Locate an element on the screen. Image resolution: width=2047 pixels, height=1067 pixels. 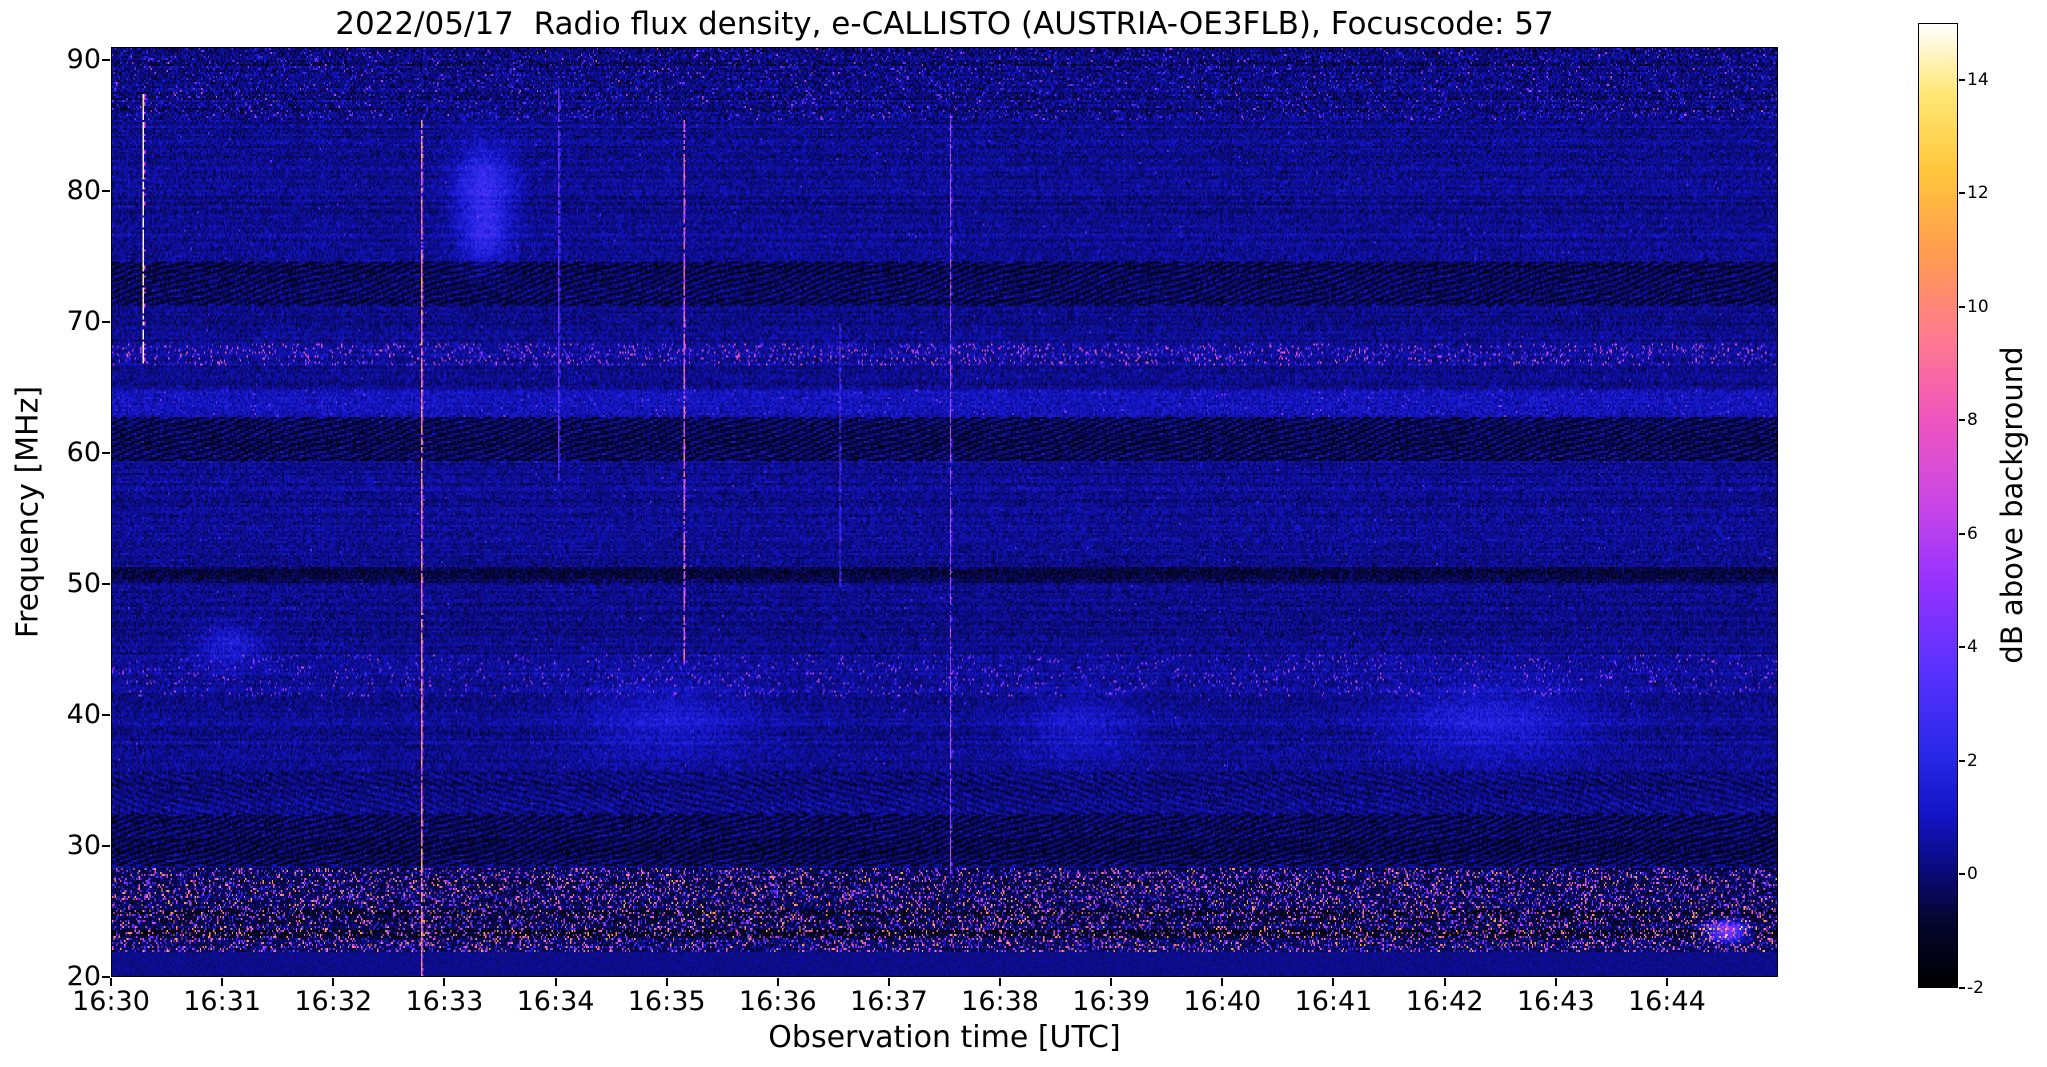
x-tick-label: 16:32 is located at coordinates (333, 1001).